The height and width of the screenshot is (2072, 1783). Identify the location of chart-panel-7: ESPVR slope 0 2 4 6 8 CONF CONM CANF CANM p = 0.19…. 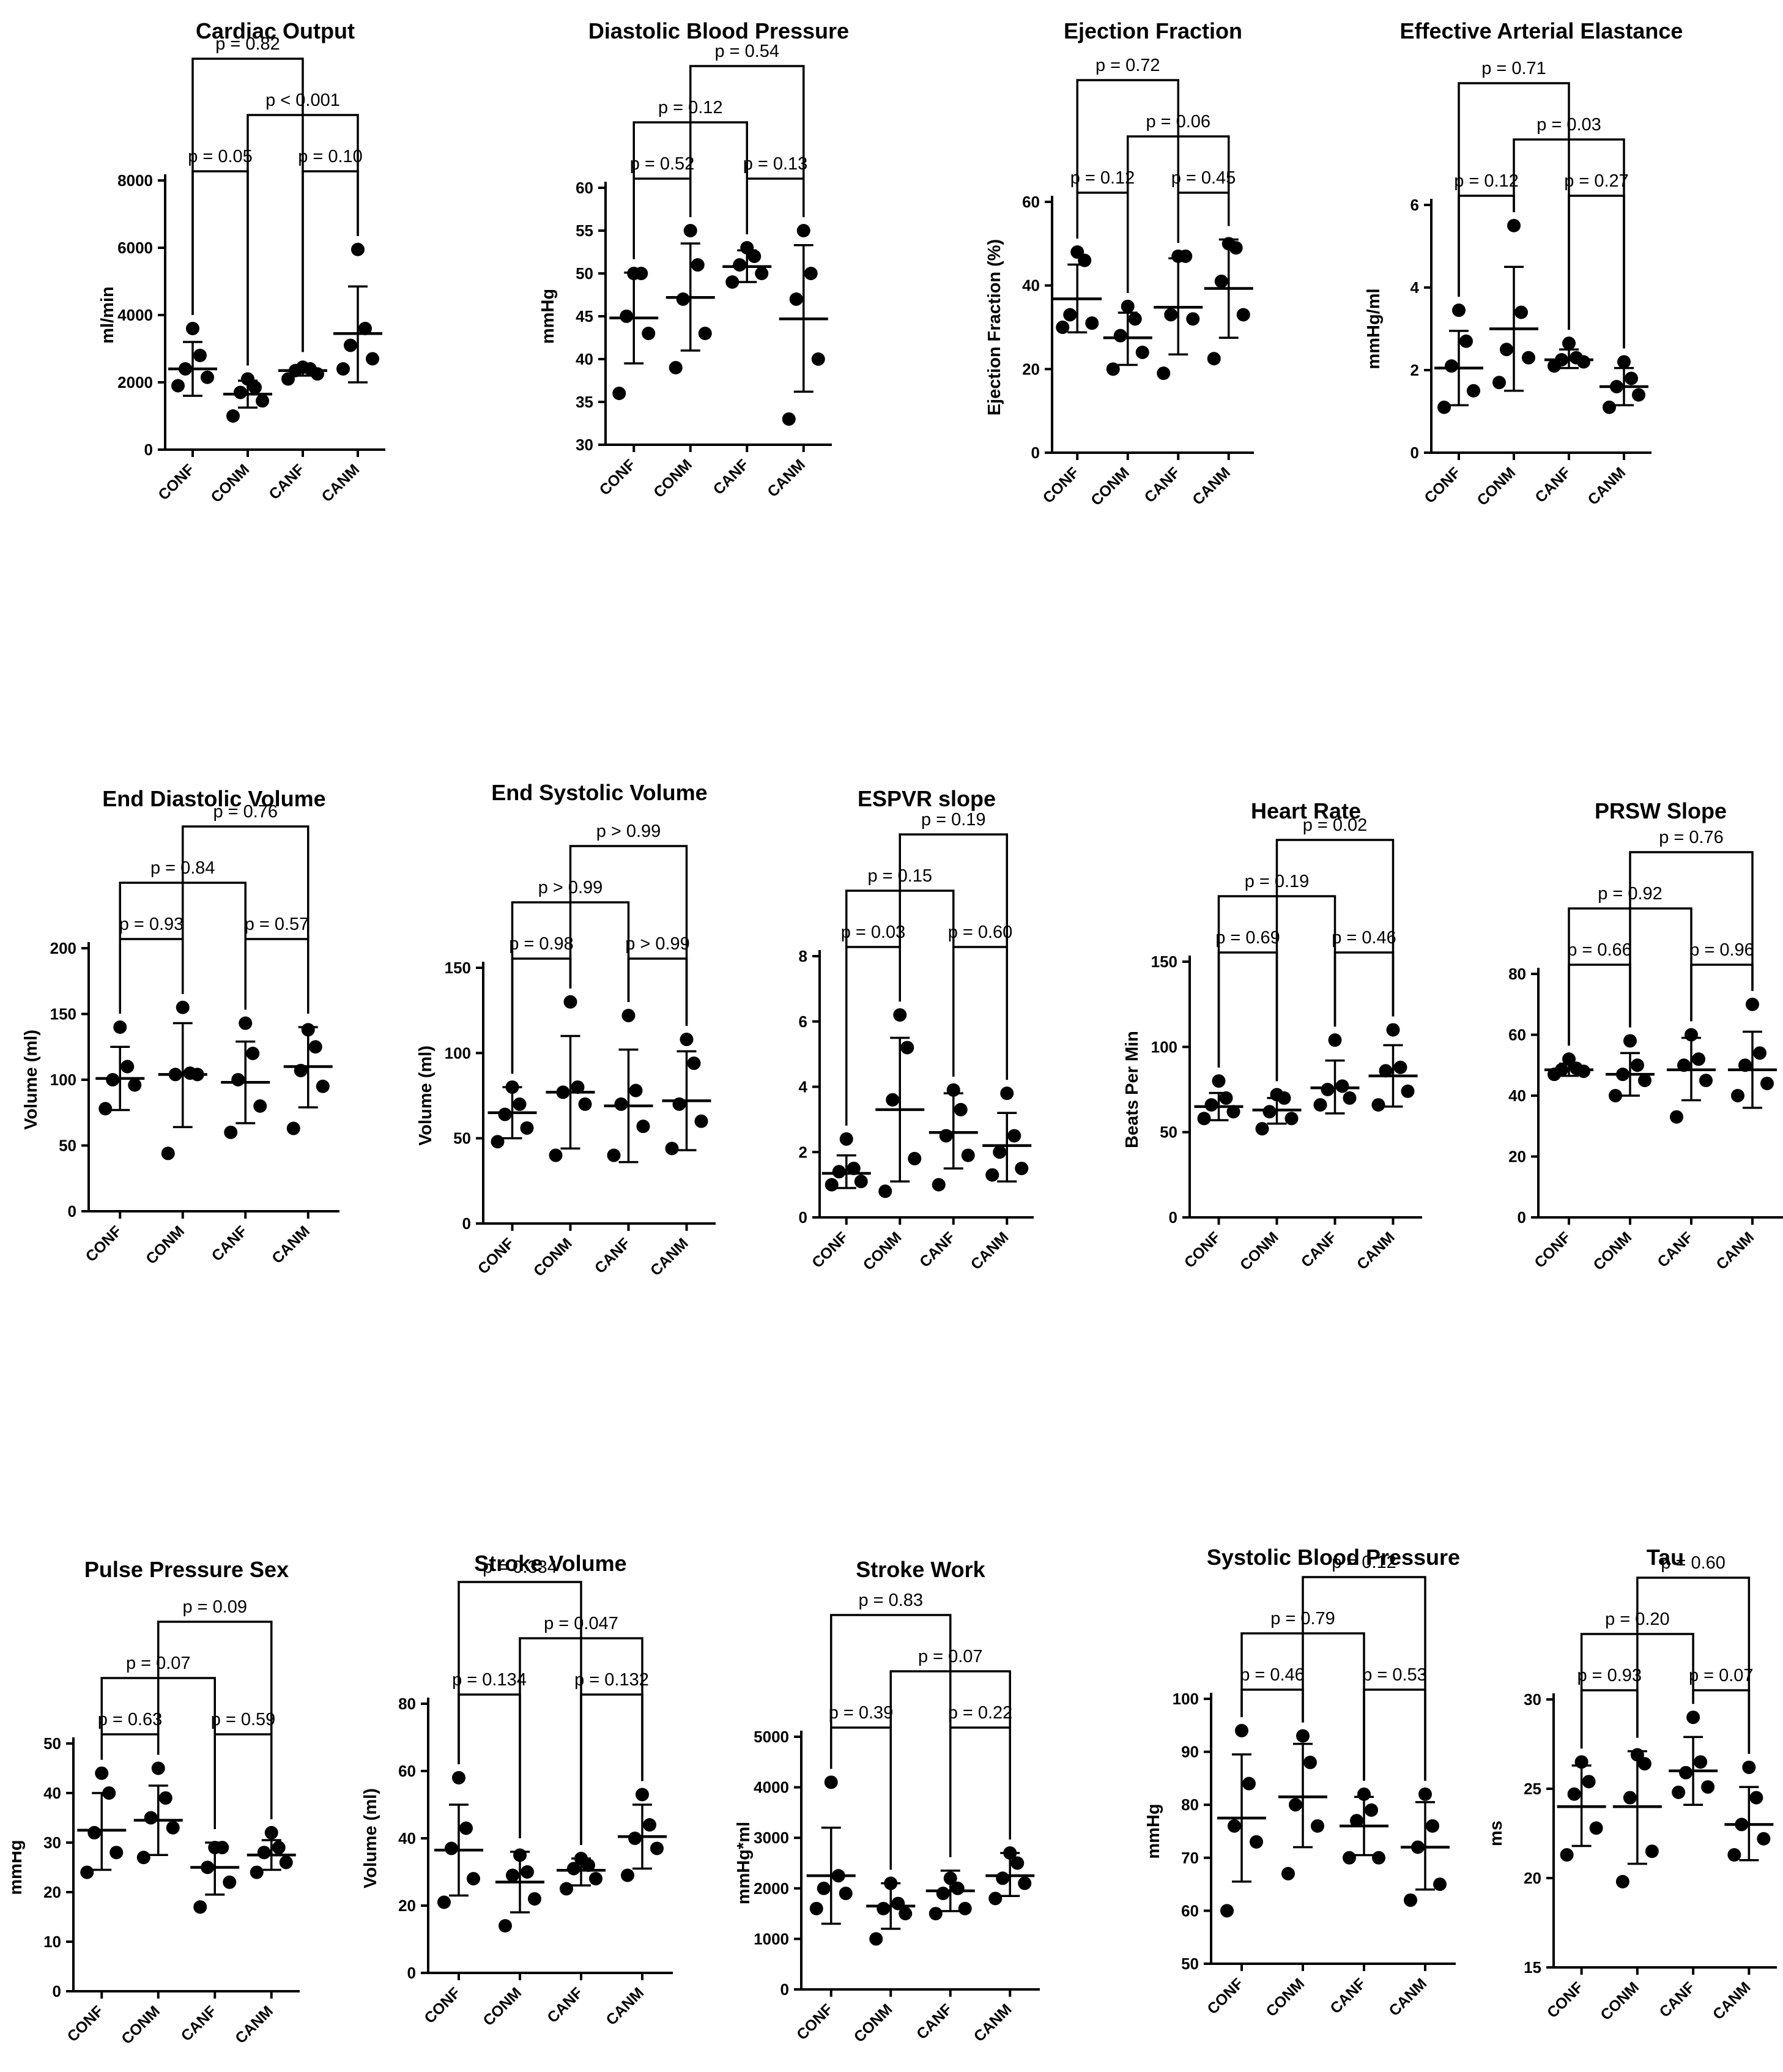
(916, 1030).